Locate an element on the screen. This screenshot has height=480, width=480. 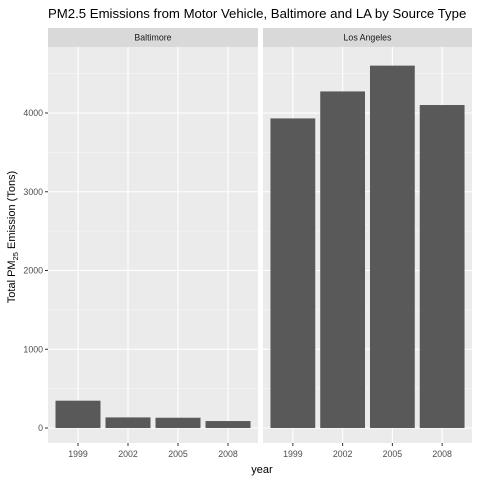
facet-strip-label: Baltimore is located at coordinates (152, 38).